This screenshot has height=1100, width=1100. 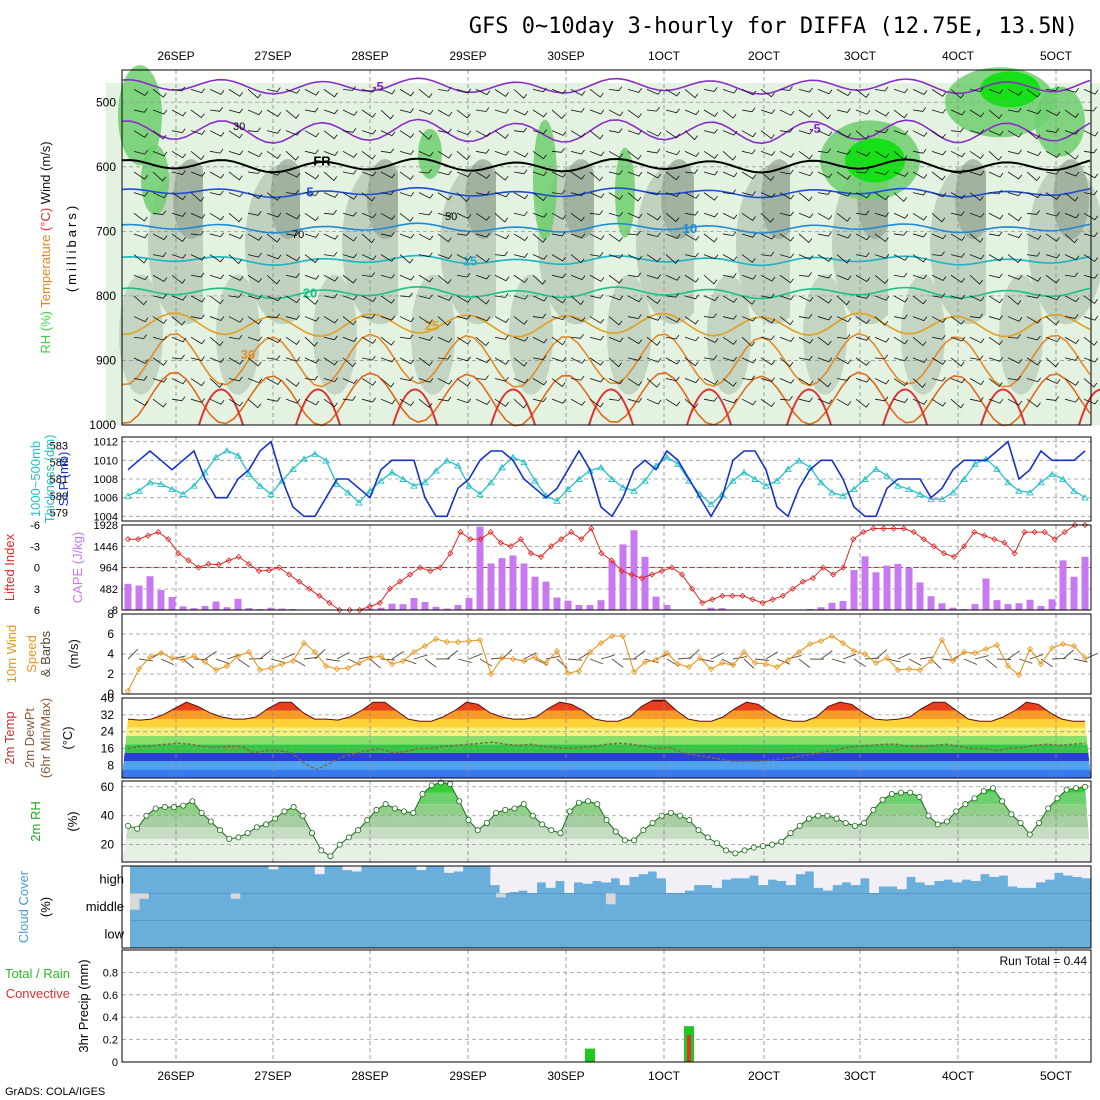 I want to click on cloud-level-label: middle, so click(x=105, y=906).